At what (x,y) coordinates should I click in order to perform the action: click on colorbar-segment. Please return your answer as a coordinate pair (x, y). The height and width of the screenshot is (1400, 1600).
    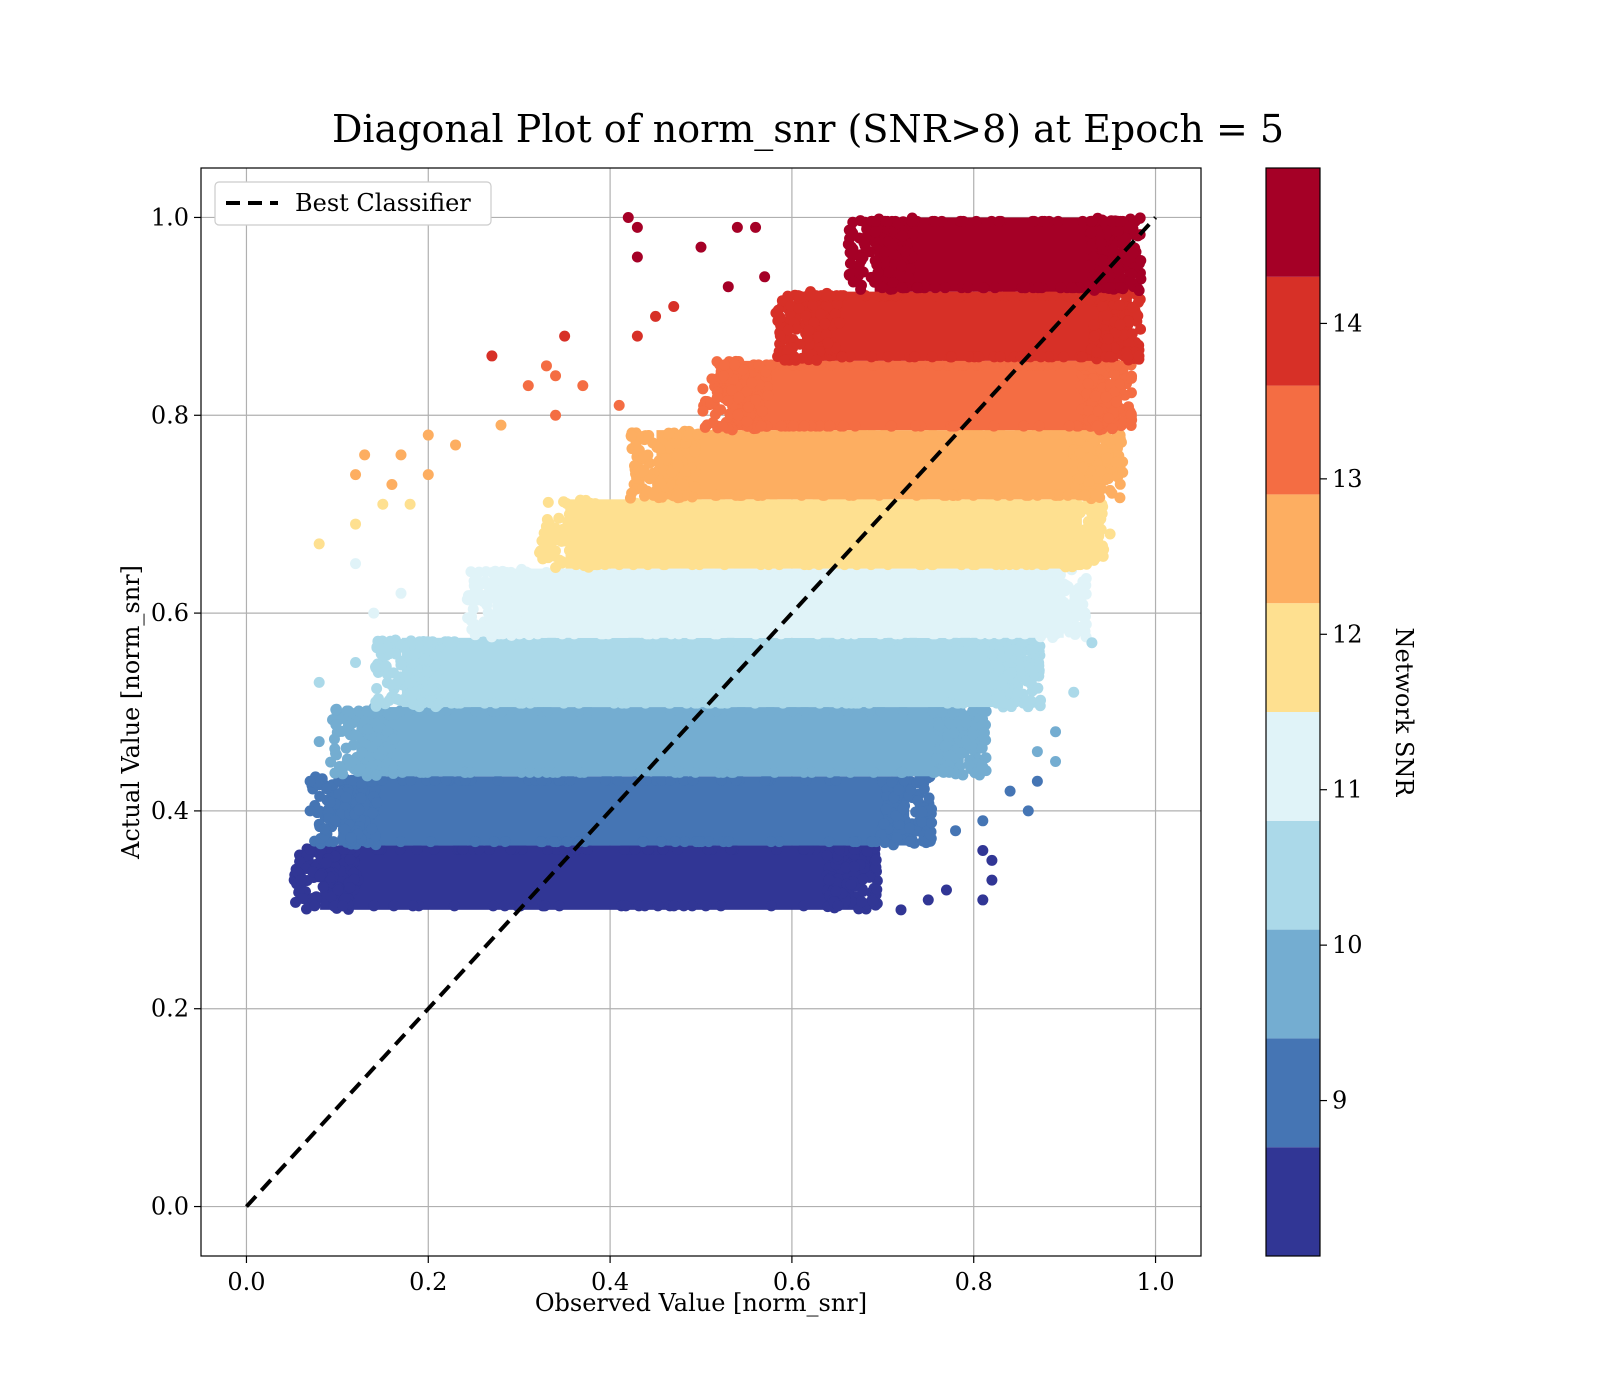
    Looking at the image, I should click on (1293, 875).